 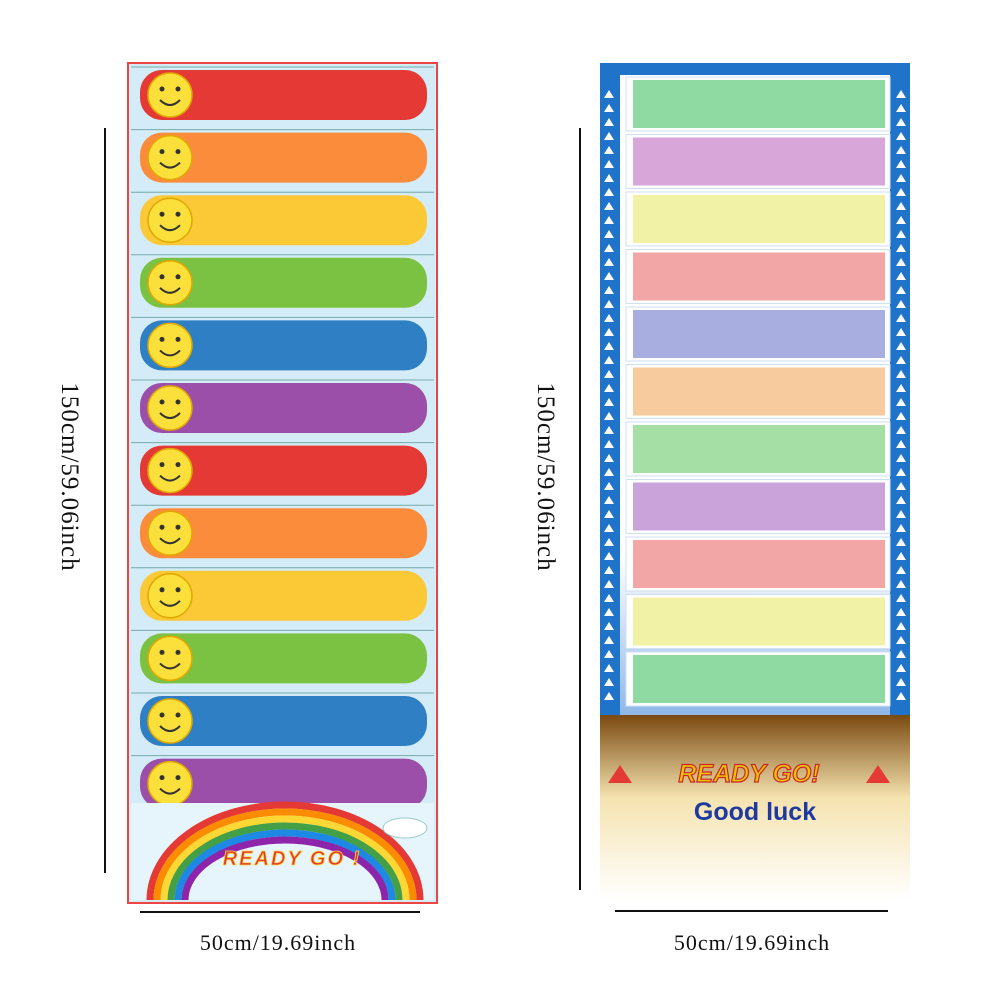 What do you see at coordinates (69, 476) in the screenshot?
I see `height-label: 150cm/59.06inch` at bounding box center [69, 476].